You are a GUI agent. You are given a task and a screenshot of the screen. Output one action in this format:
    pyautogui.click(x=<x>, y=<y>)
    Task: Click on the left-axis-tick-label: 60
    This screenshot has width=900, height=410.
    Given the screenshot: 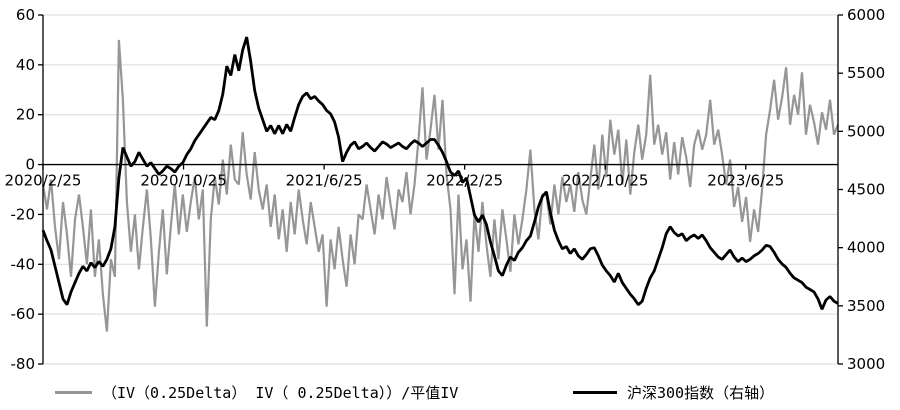 What is the action you would take?
    pyautogui.click(x=25, y=15)
    